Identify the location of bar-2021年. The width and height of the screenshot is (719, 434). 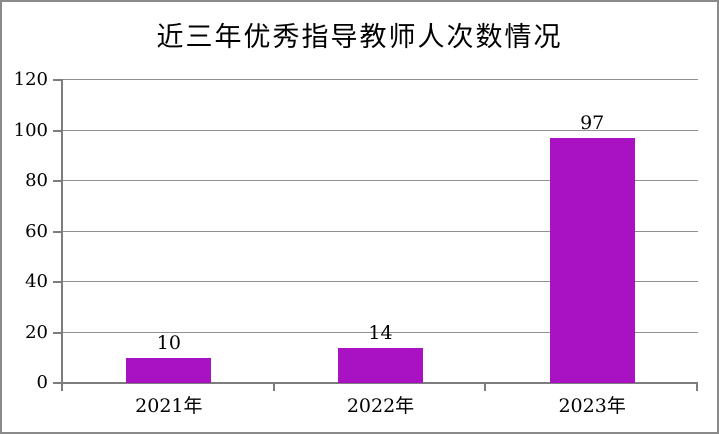
(169, 370).